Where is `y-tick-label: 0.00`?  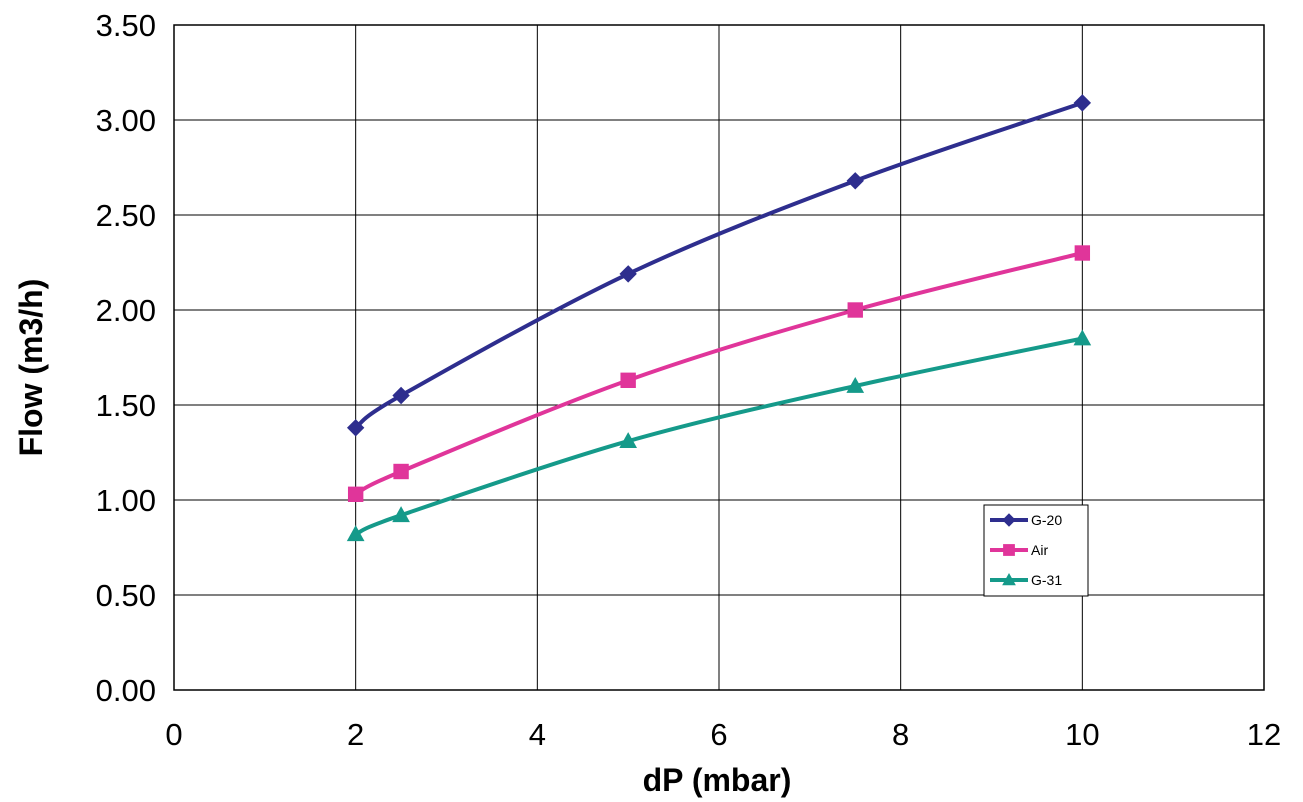
y-tick-label: 0.00 is located at coordinates (126, 690).